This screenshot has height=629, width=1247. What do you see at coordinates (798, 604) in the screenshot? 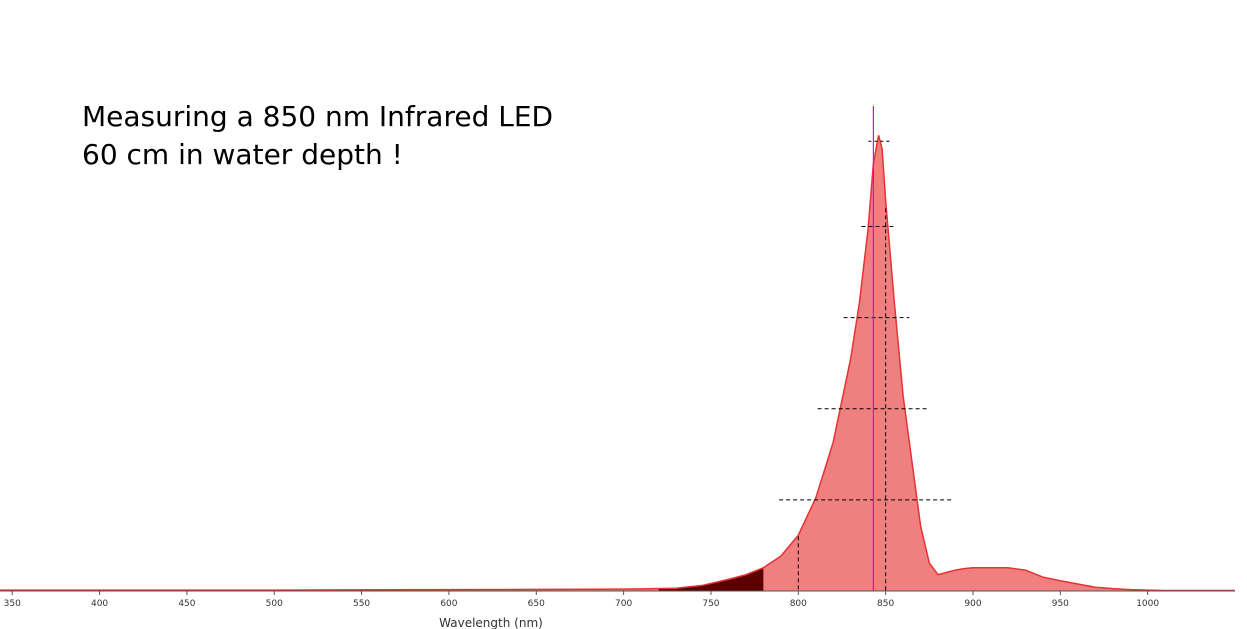
I see `x-tick-label-800: 800` at bounding box center [798, 604].